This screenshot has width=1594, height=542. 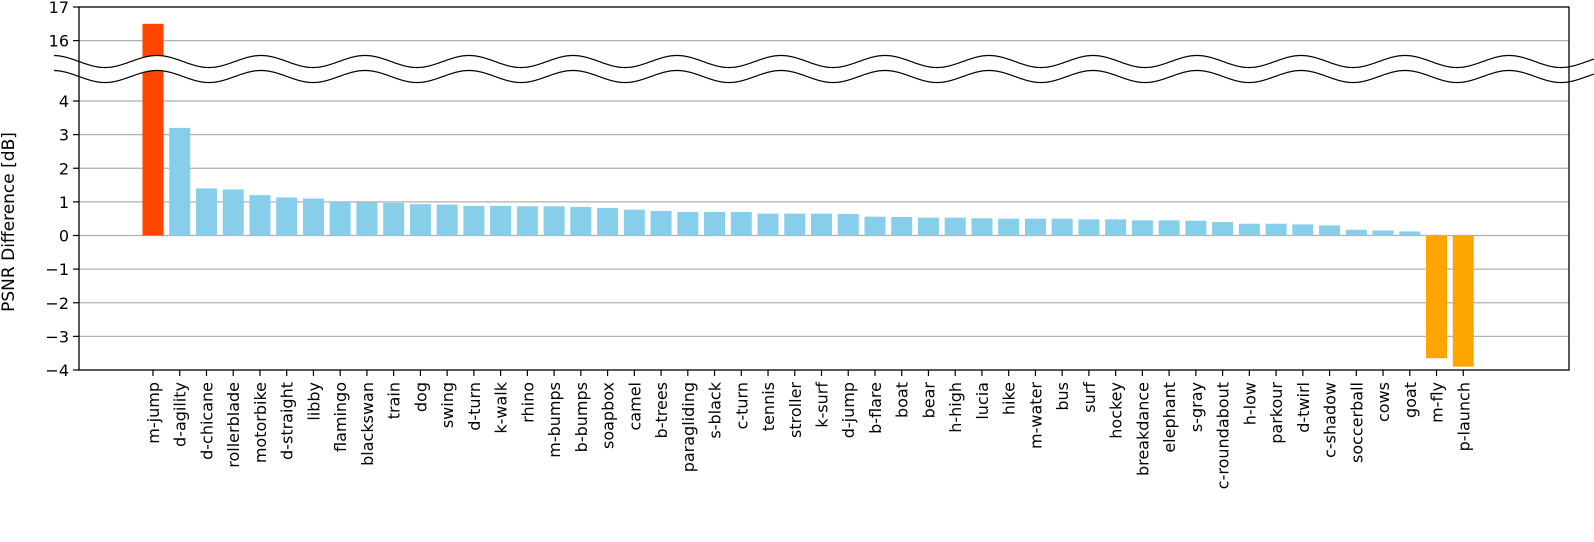 What do you see at coordinates (1437, 402) in the screenshot?
I see `x-tick-label: m-fly` at bounding box center [1437, 402].